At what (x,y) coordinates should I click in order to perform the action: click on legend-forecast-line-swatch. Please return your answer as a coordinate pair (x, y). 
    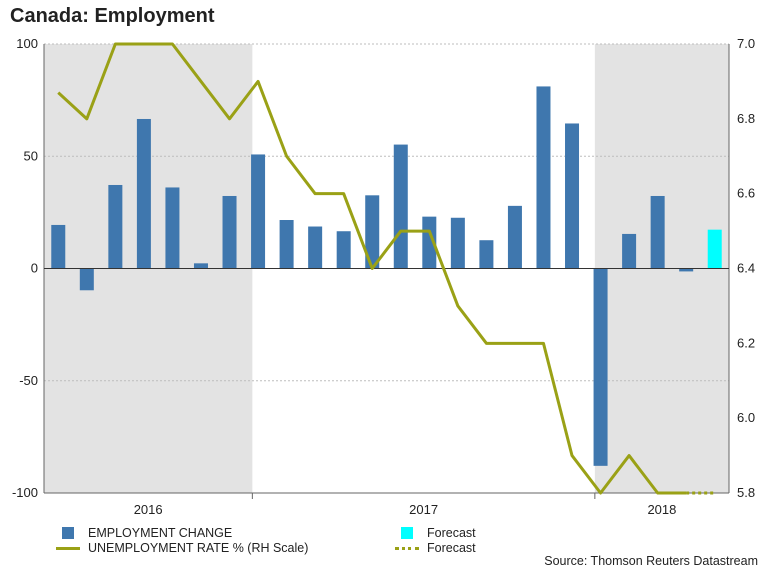
    Looking at the image, I should click on (407, 548).